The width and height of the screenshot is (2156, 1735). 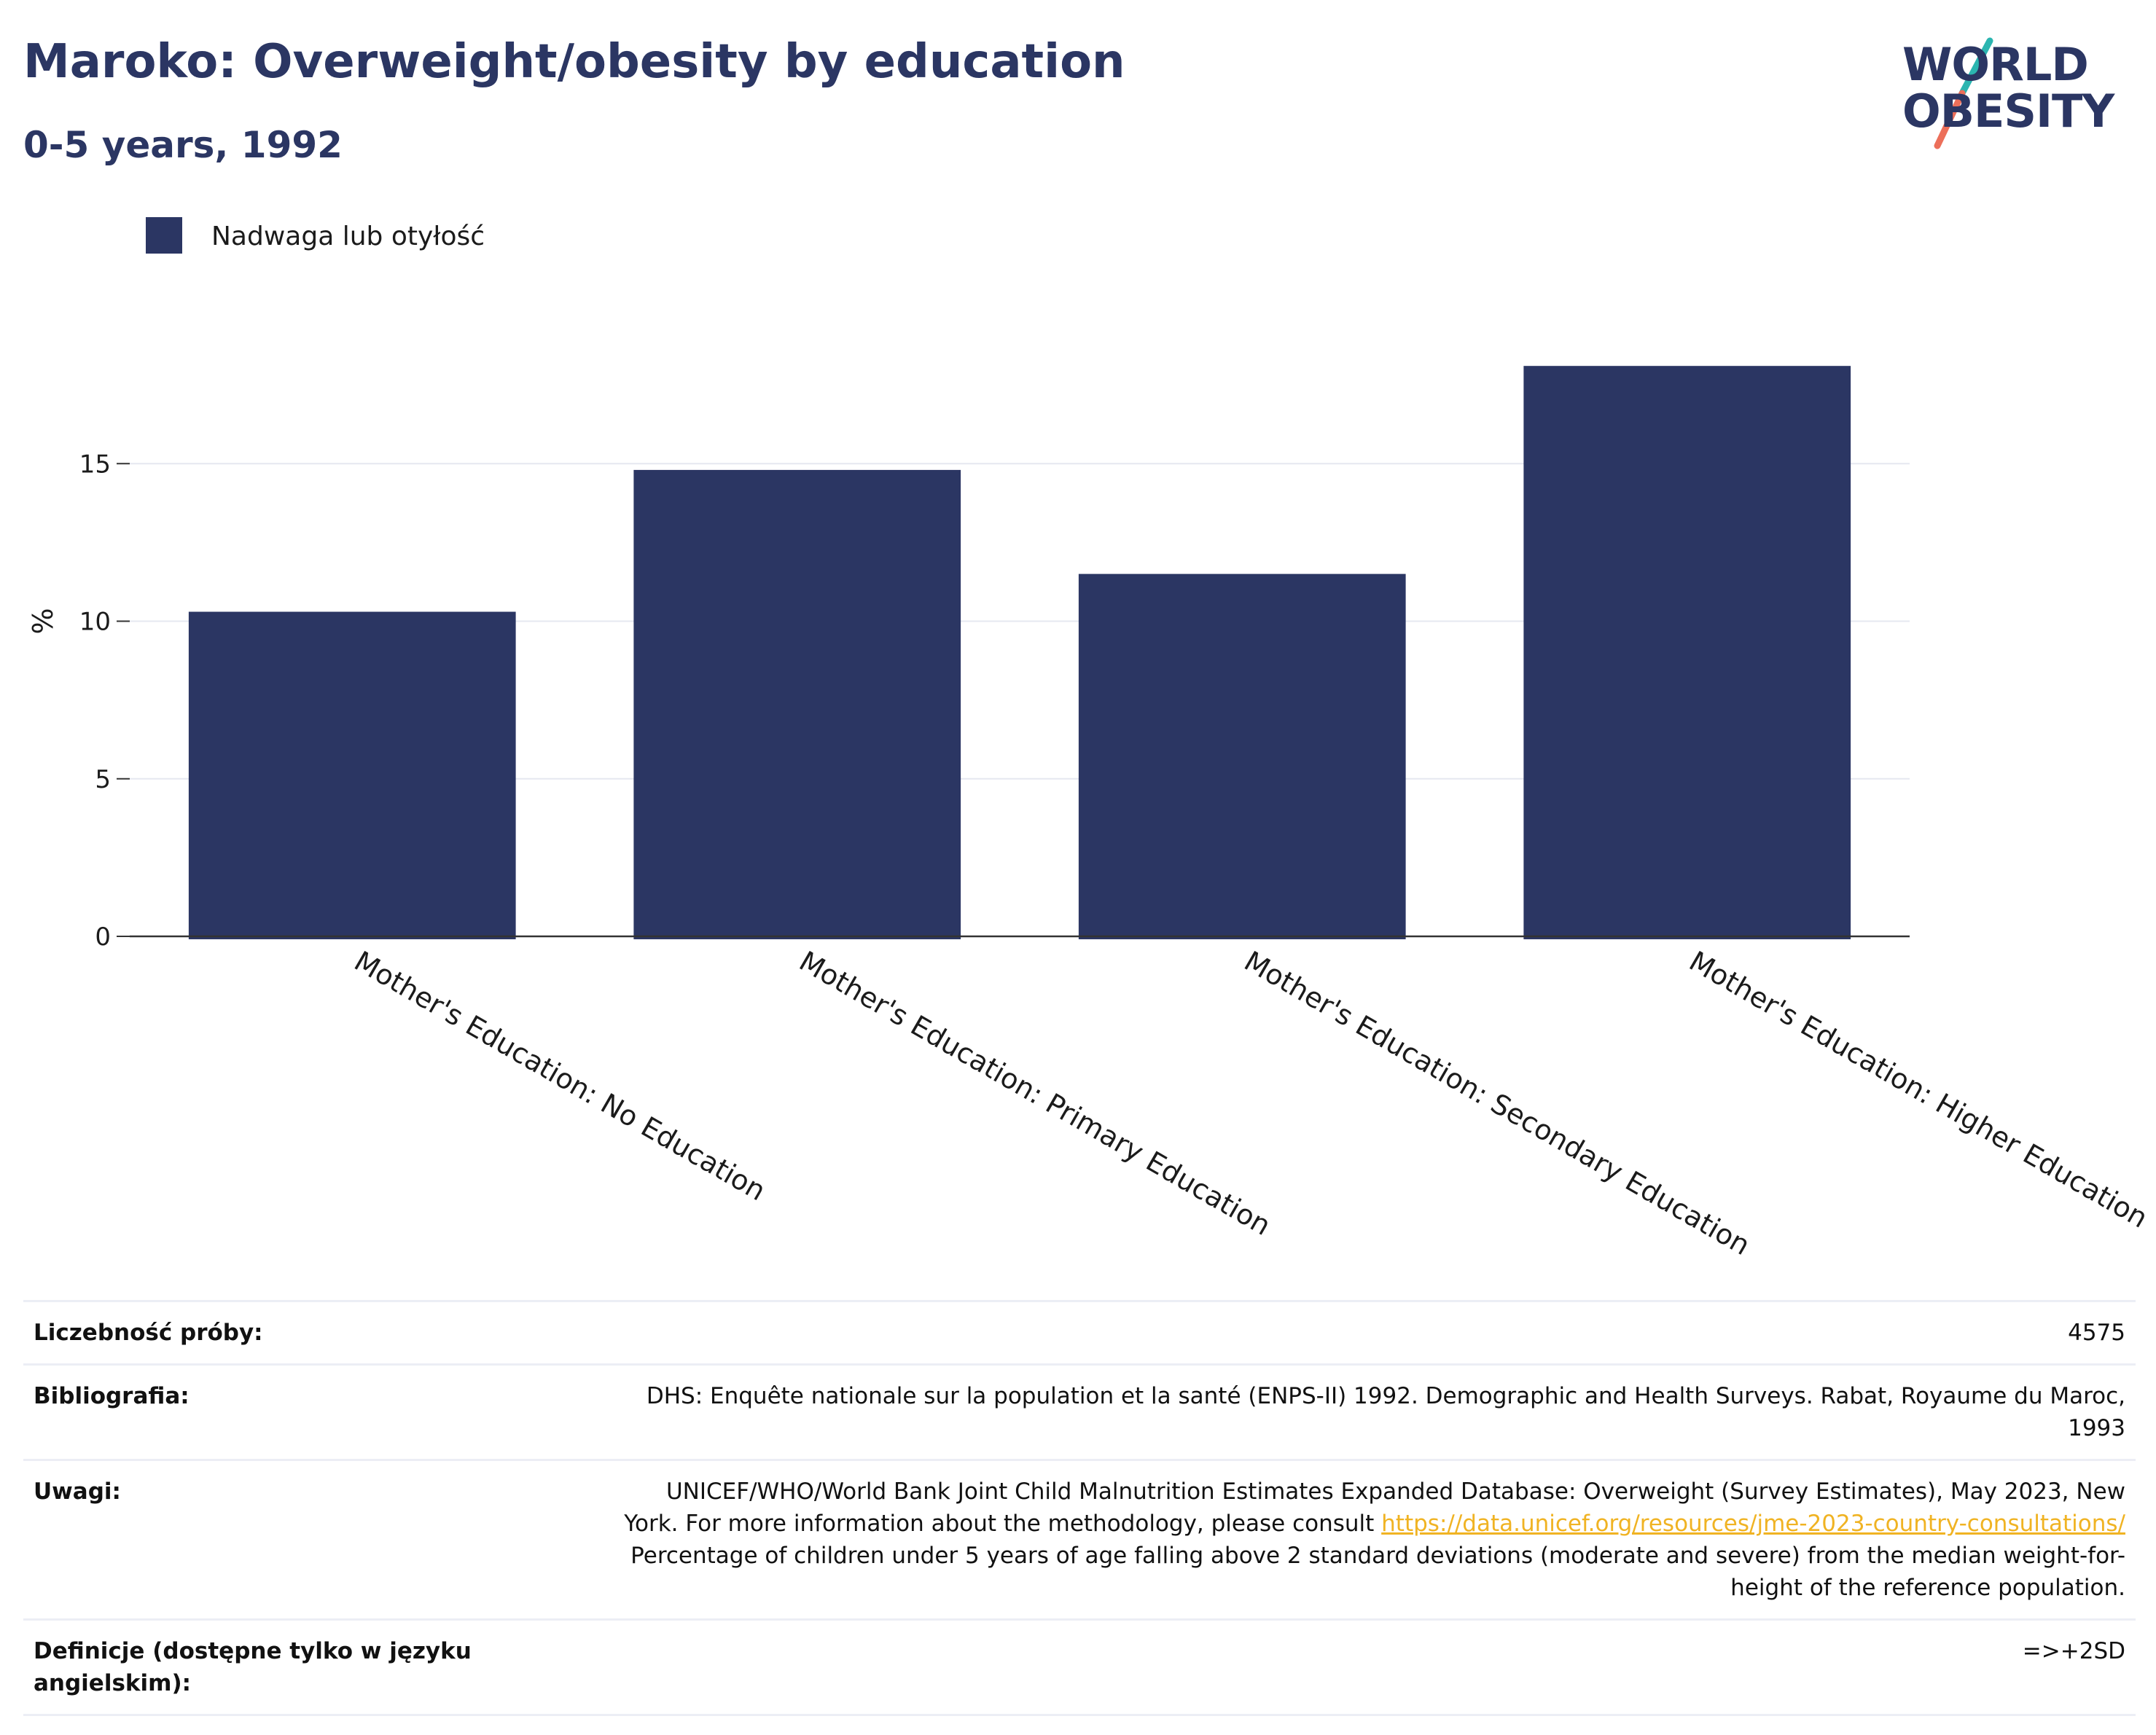 What do you see at coordinates (2097, 1333) in the screenshot?
I see `sample-size-value: 4575` at bounding box center [2097, 1333].